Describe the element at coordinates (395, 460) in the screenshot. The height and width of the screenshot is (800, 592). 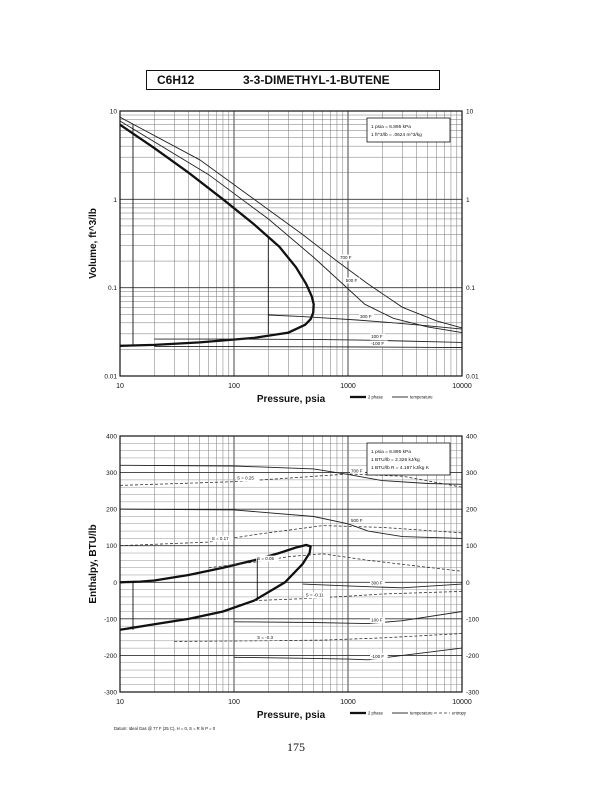
I see `conversion-note-line: 1 BTU/lb = 2.326 kJ/kg` at that location.